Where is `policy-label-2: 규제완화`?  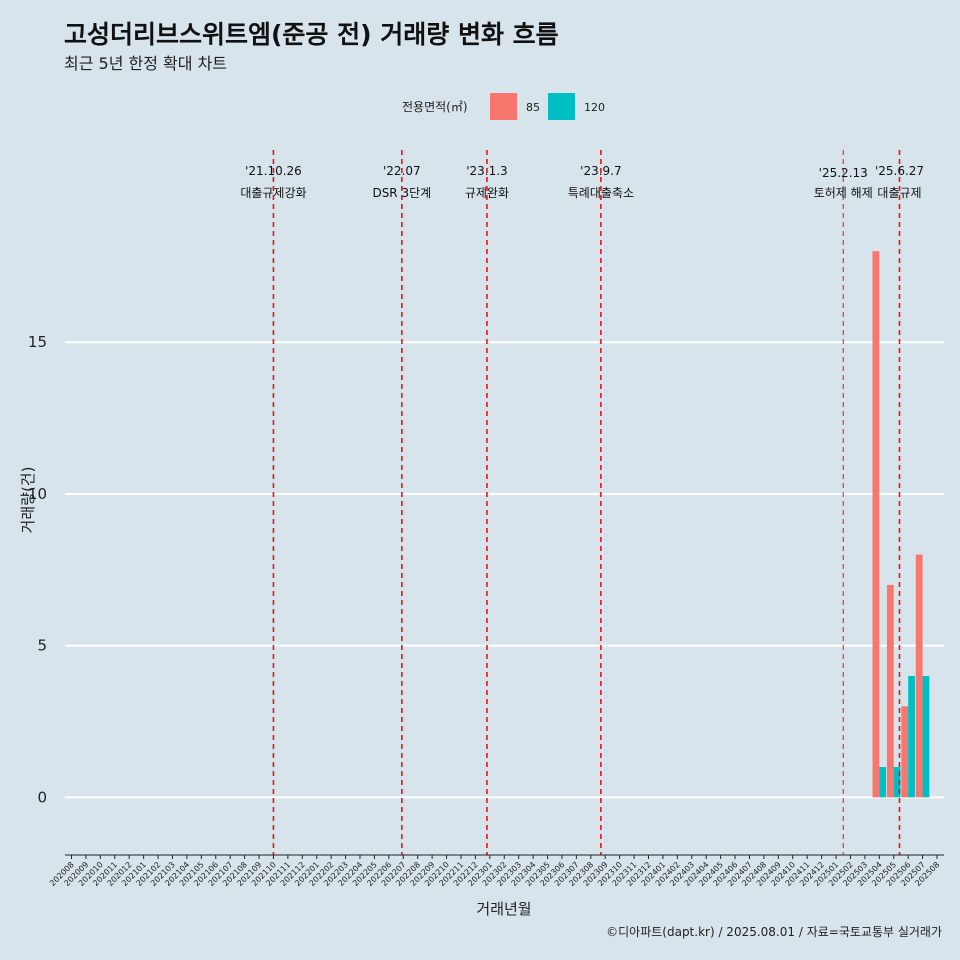 policy-label-2: 규제완화 is located at coordinates (487, 193).